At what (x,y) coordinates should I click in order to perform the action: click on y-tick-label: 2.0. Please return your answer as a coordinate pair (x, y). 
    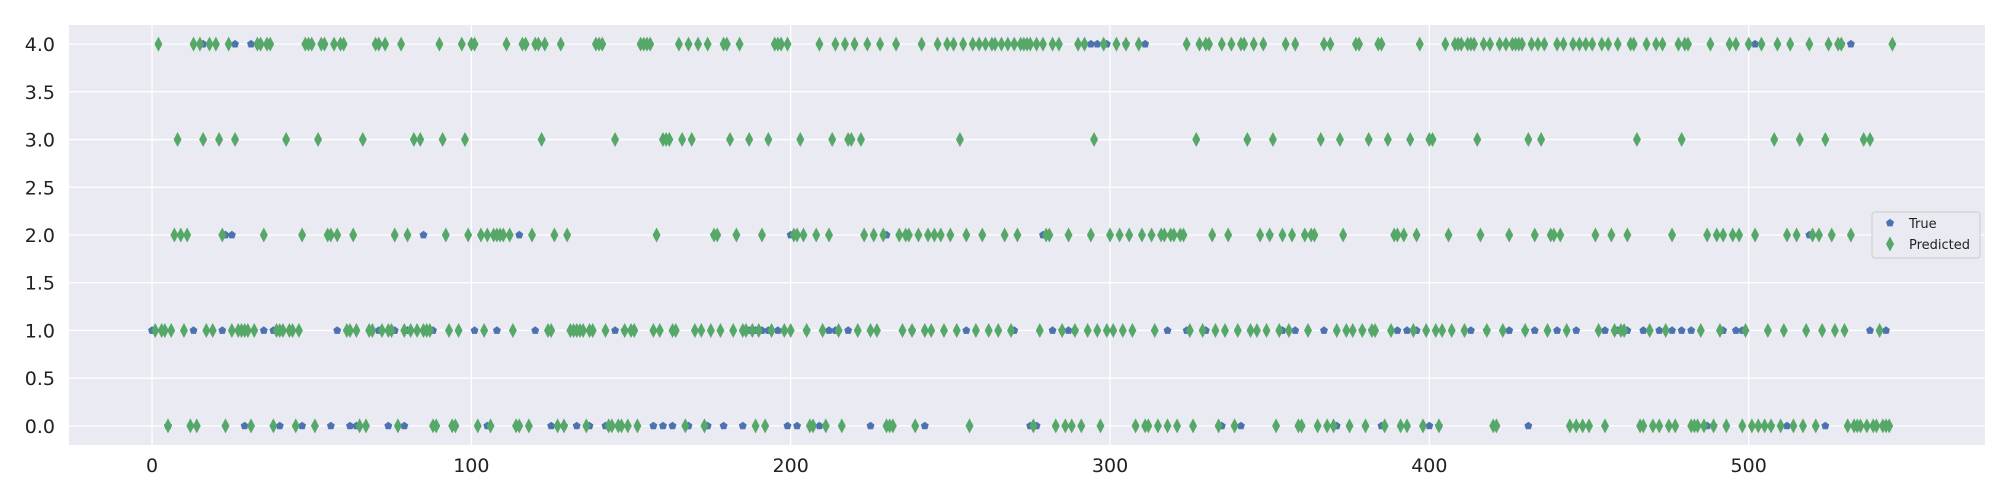
    Looking at the image, I should click on (40, 236).